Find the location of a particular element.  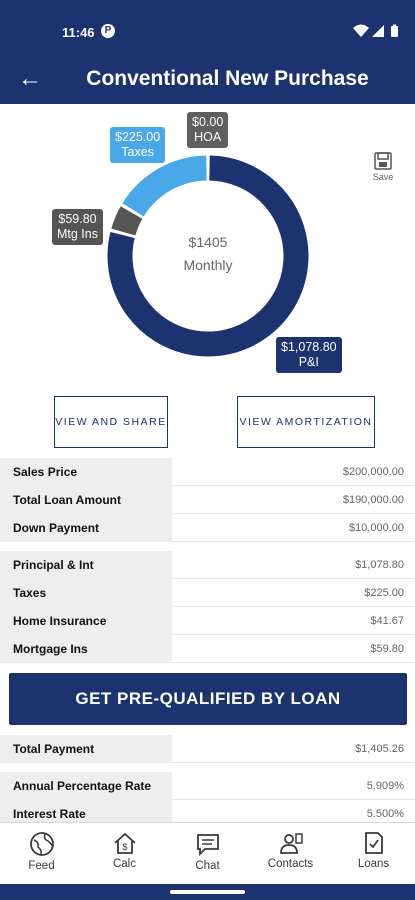

table-row: Principal & Int $1,078.80 is located at coordinates (207, 565).